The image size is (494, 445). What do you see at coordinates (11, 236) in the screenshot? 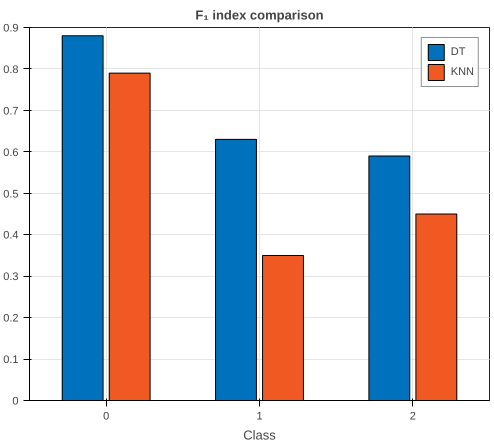
I see `y-tick-label: 0.4` at bounding box center [11, 236].